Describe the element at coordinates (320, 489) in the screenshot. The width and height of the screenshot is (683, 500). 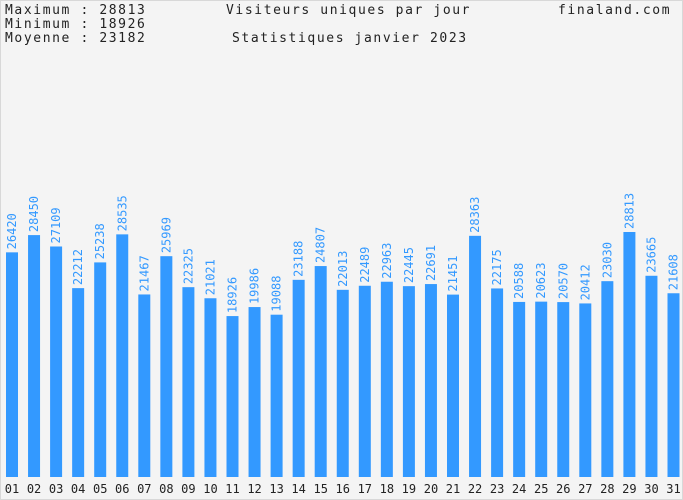
I see `x-tick-label-15: 15` at that location.